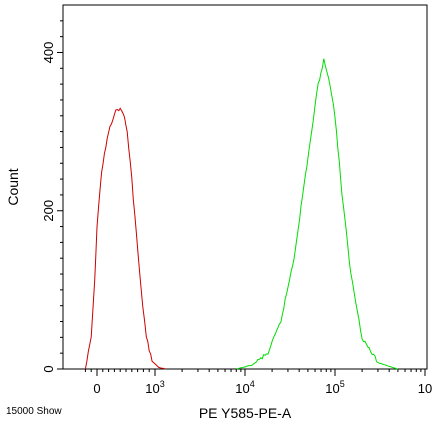  Describe the element at coordinates (245, 413) in the screenshot. I see `x-axis-title: PE Y585-PE-A` at that location.